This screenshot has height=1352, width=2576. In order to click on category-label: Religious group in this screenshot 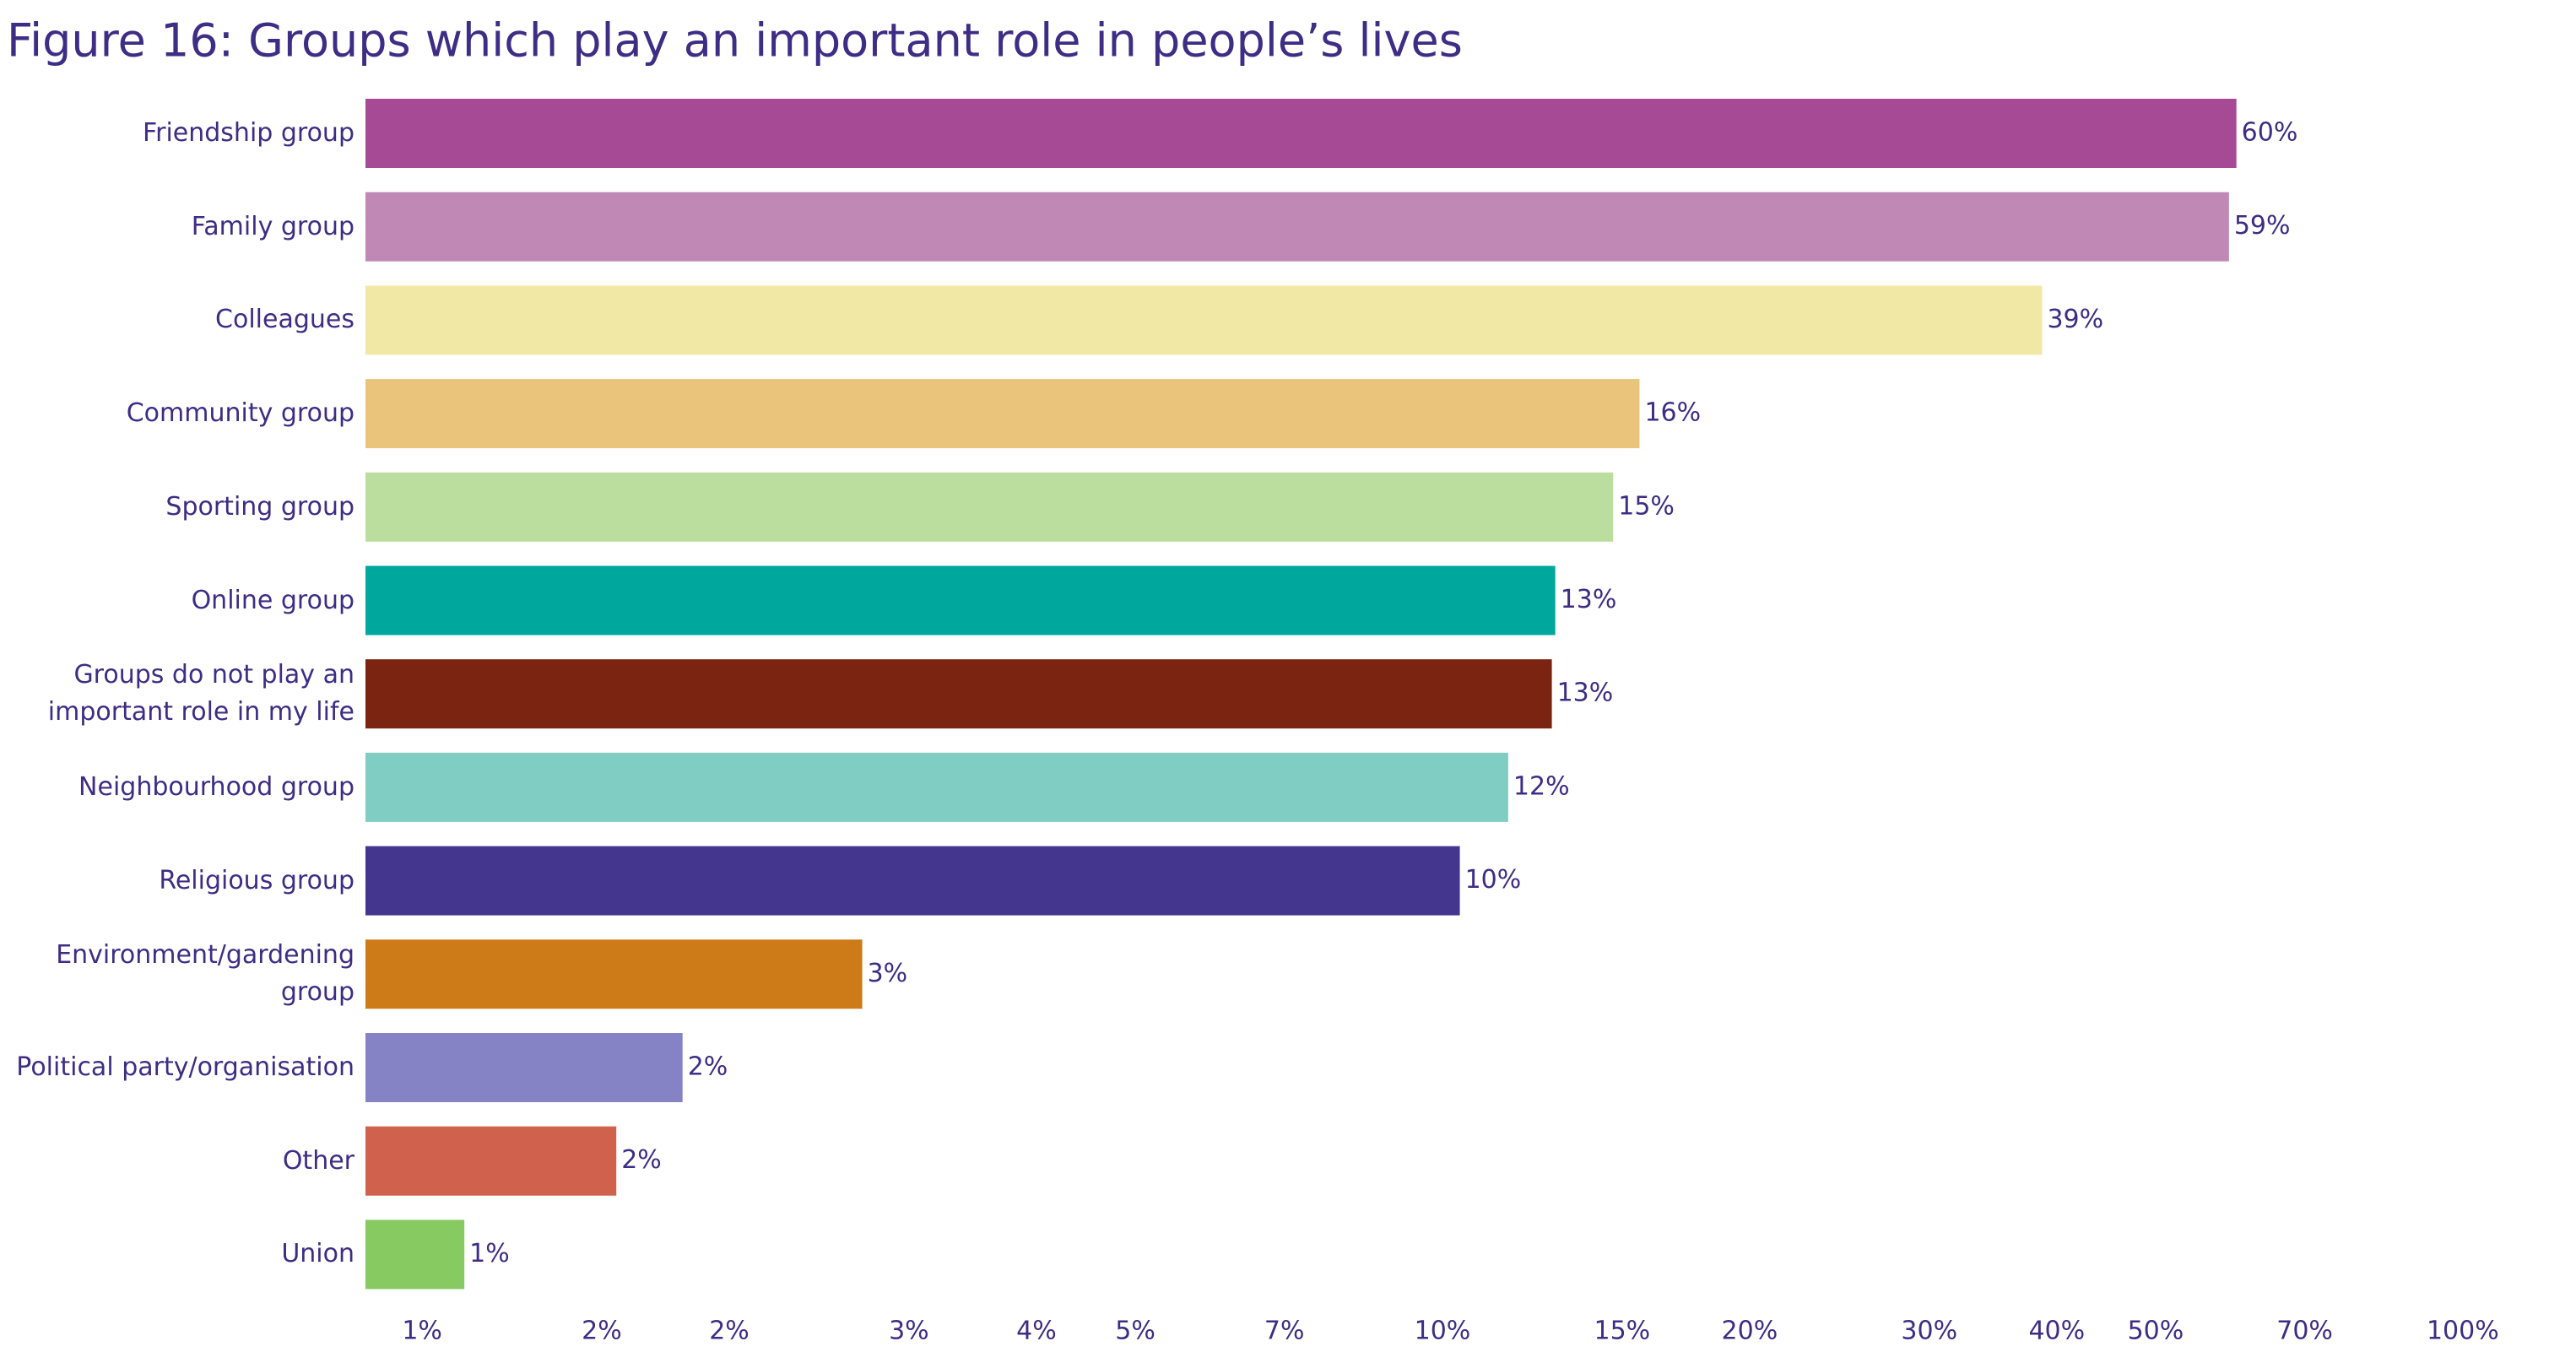, I will do `click(256, 880)`.